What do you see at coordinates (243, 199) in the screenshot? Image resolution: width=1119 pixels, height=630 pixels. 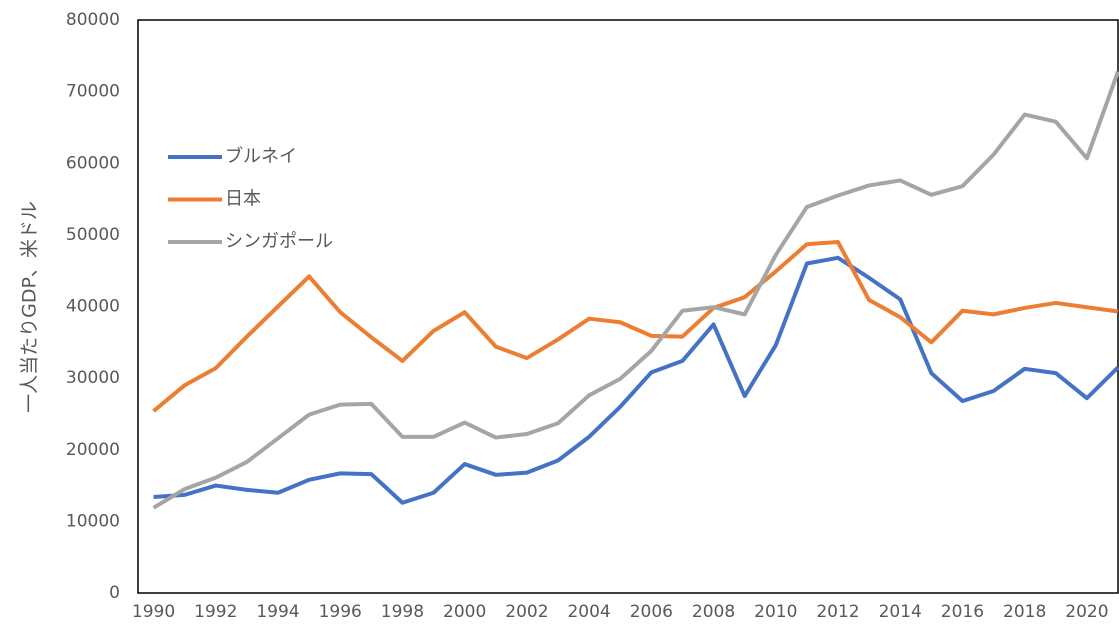 I see `legend-label: 日本` at bounding box center [243, 199].